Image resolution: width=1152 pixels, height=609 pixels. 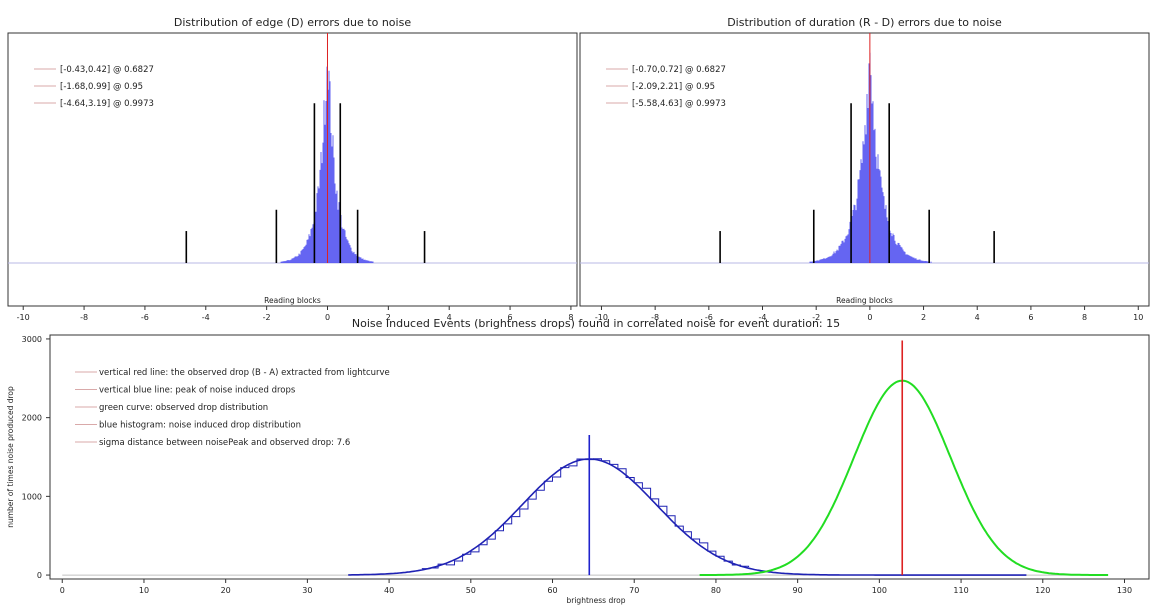 What do you see at coordinates (679, 70) in the screenshot?
I see `legend-entry-1: [-0.70,0.72] @ 0.6827` at bounding box center [679, 70].